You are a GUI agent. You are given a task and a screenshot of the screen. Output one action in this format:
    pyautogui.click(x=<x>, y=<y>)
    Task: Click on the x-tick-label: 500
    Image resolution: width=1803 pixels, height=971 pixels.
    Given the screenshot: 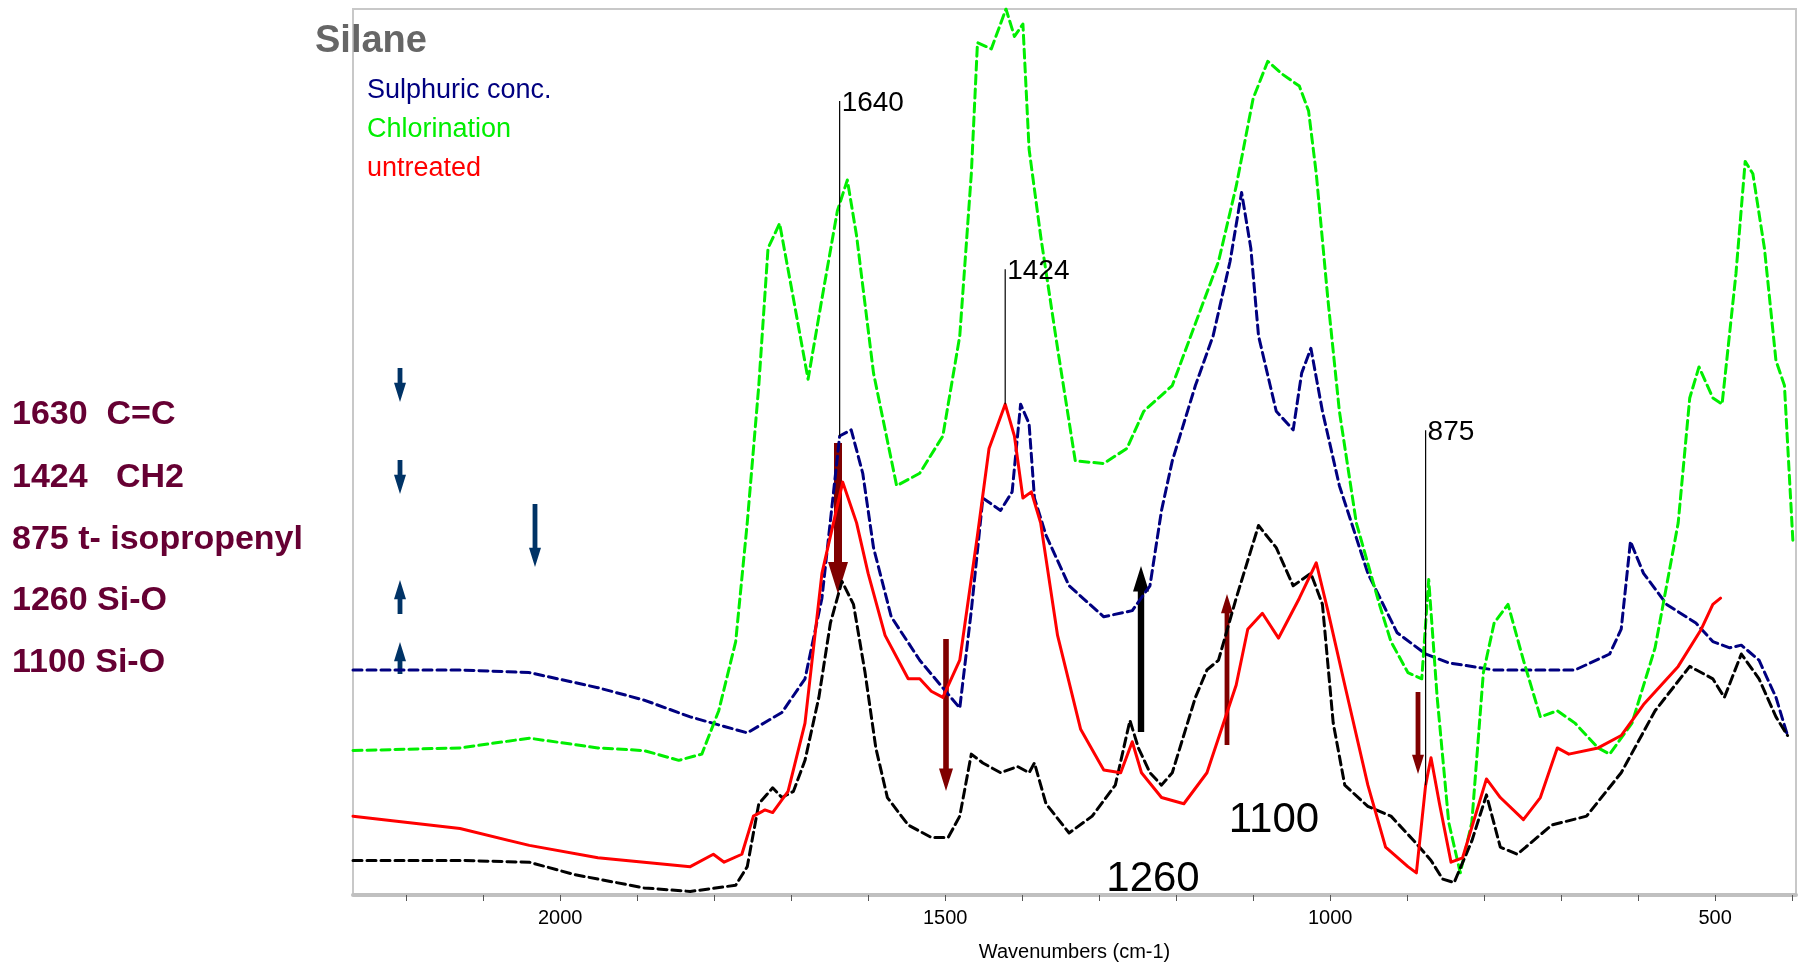 What is the action you would take?
    pyautogui.click(x=1715, y=917)
    